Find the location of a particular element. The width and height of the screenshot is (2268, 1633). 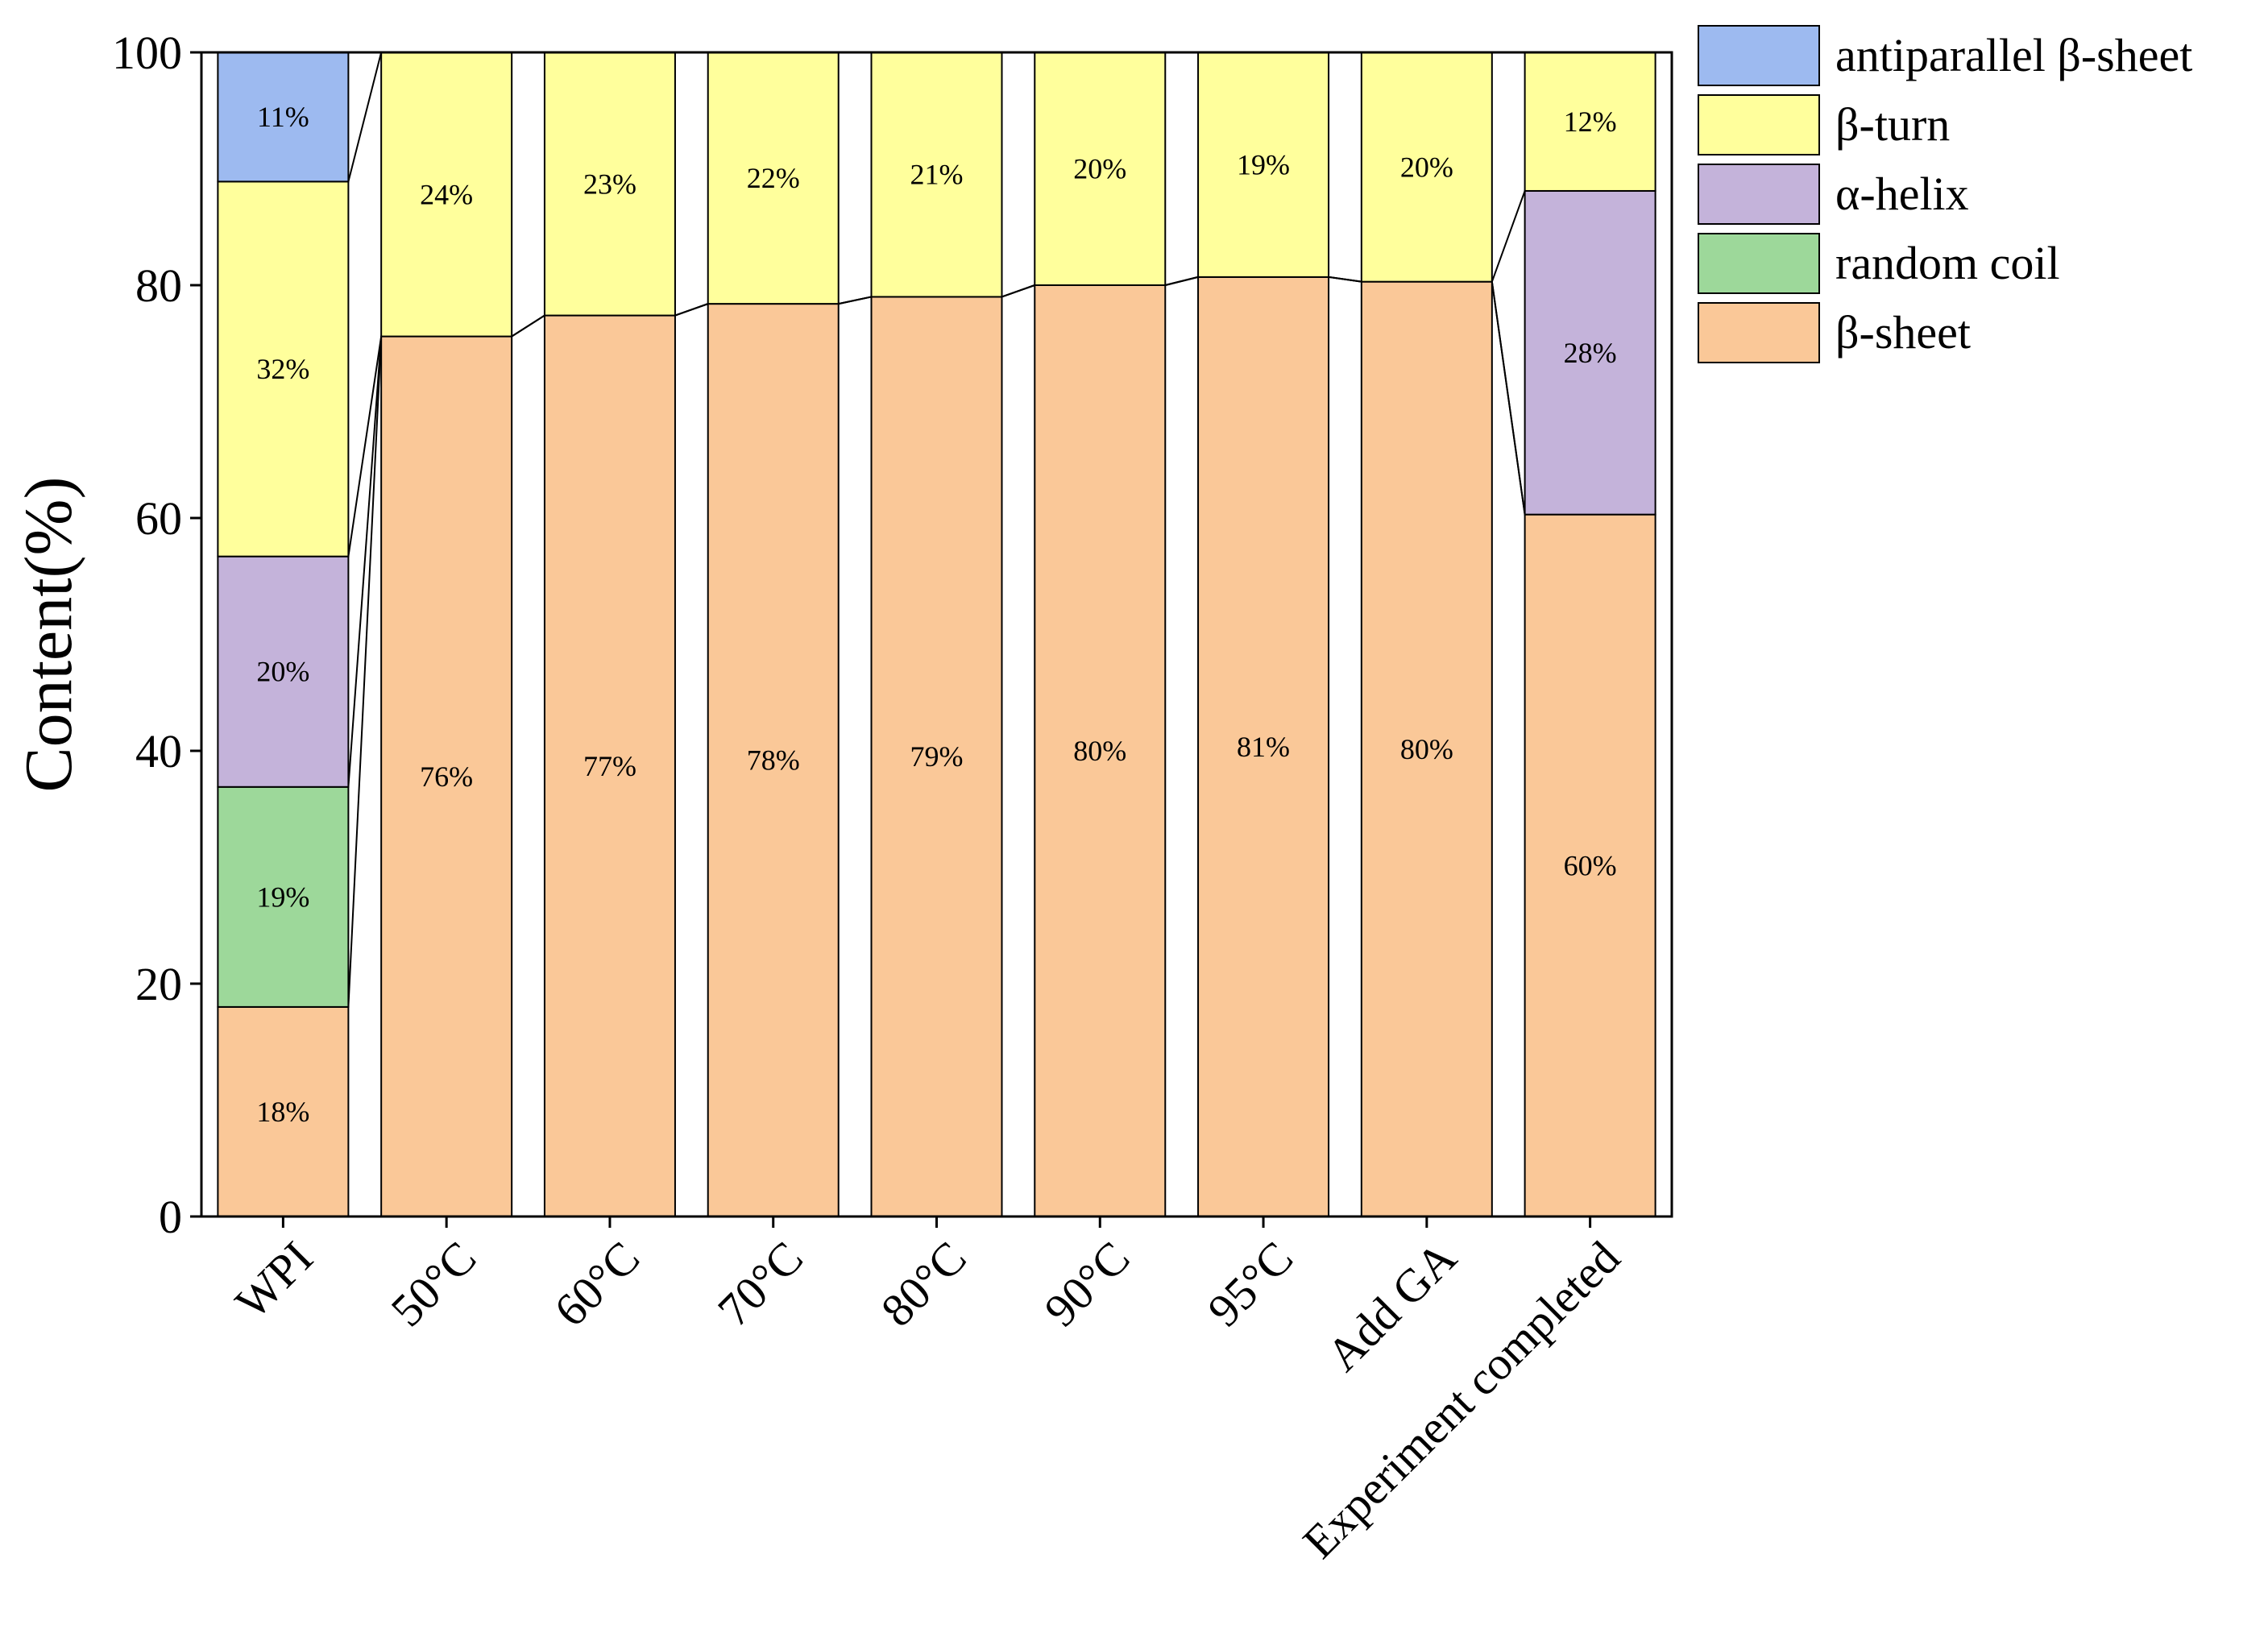

legend-label: random coil is located at coordinates (1947, 263).